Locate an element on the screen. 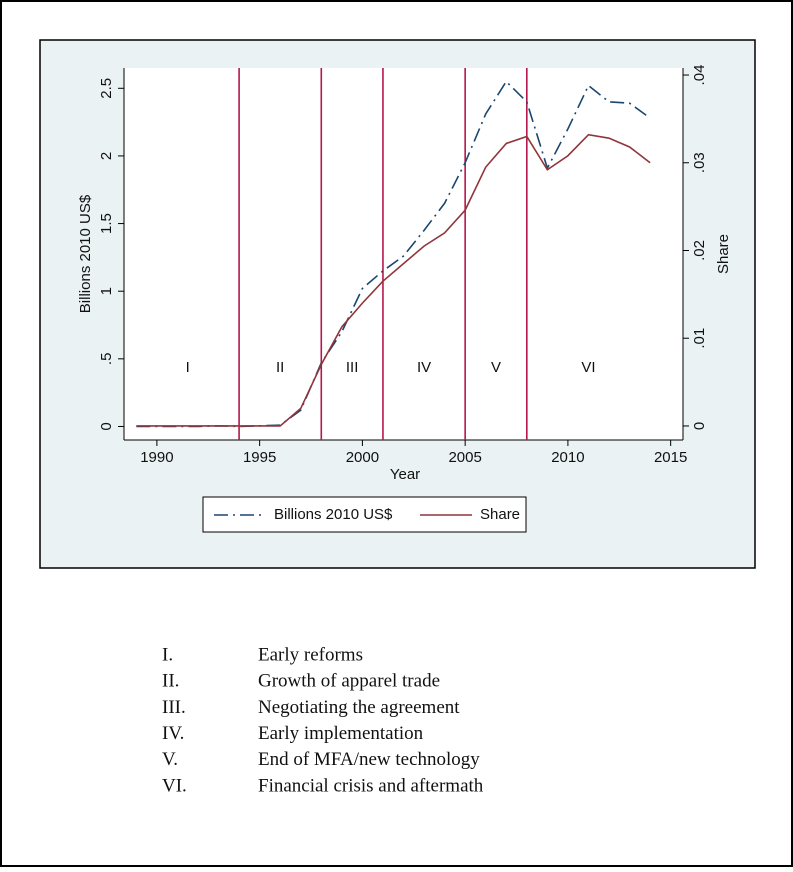 The width and height of the screenshot is (793, 872). y2-tick-label: .03 is located at coordinates (699, 162).